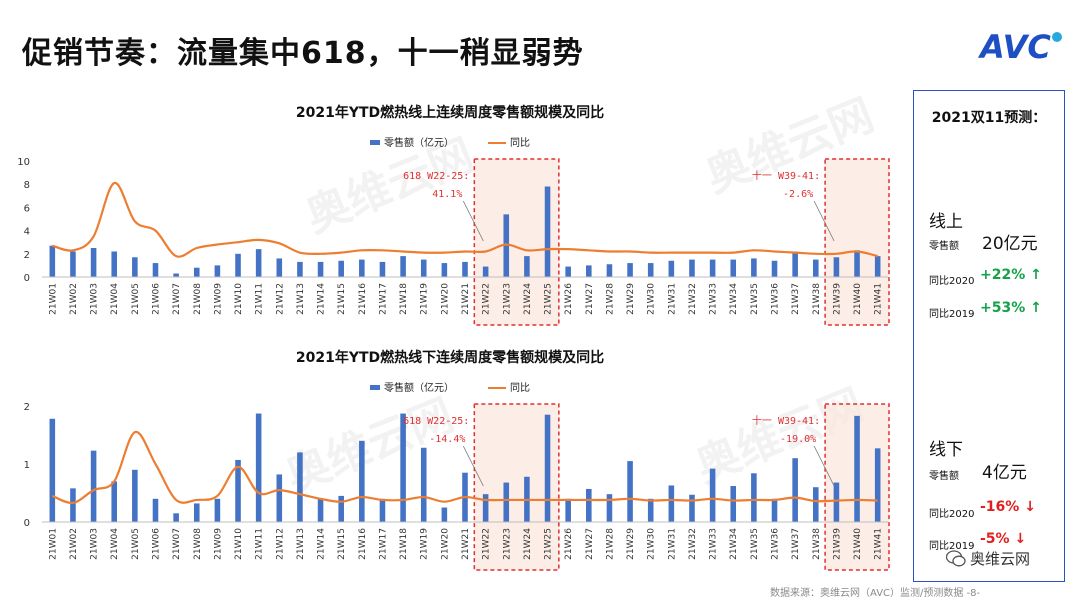  What do you see at coordinates (652, 299) in the screenshot?
I see `x-tick-label: 21W30` at bounding box center [652, 299].